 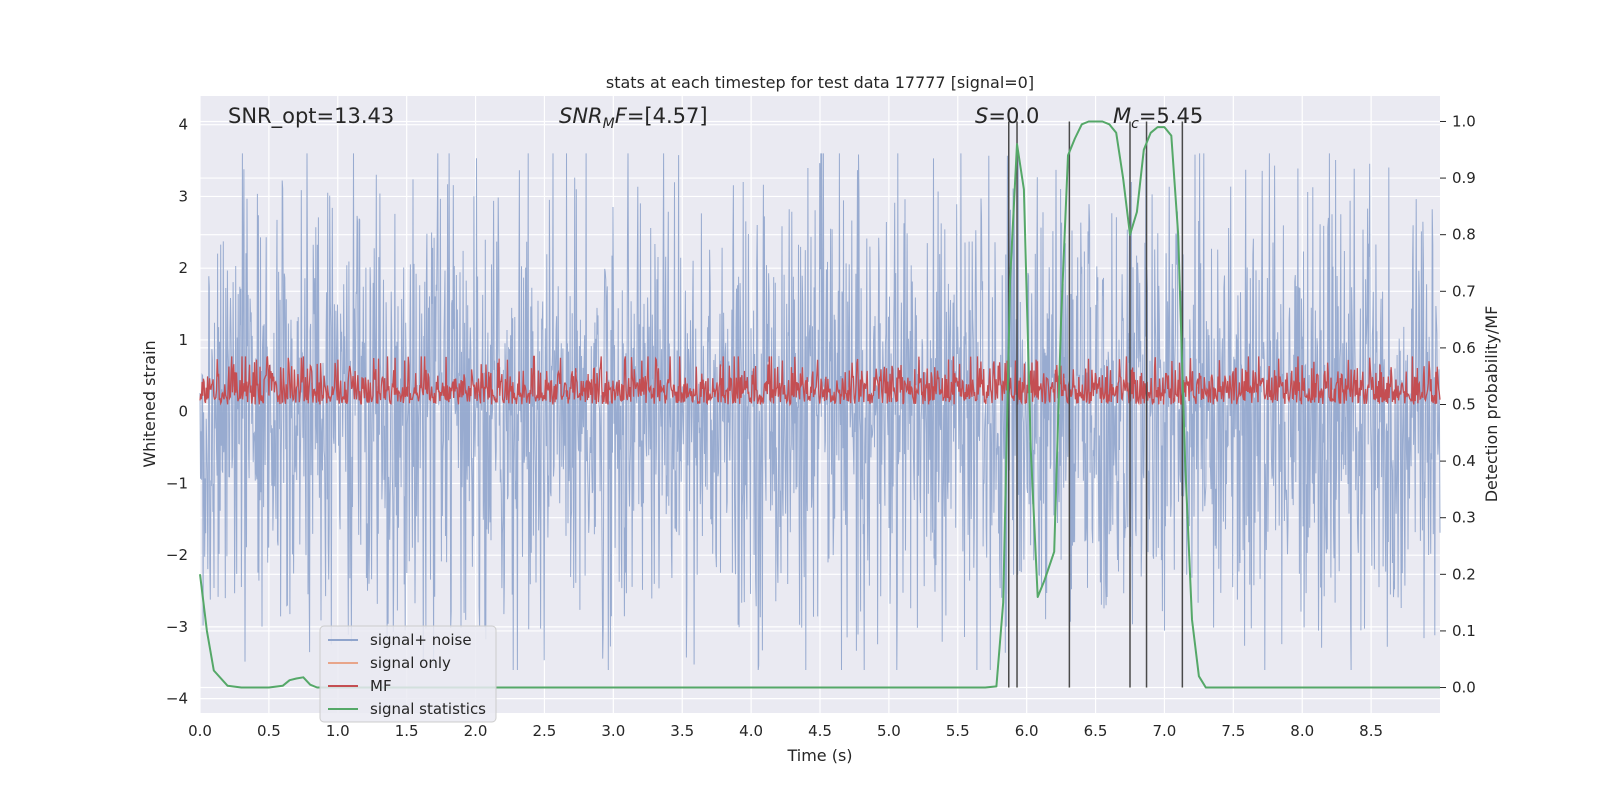 What do you see at coordinates (751, 731) in the screenshot?
I see `x-tick-label: 4.0` at bounding box center [751, 731].